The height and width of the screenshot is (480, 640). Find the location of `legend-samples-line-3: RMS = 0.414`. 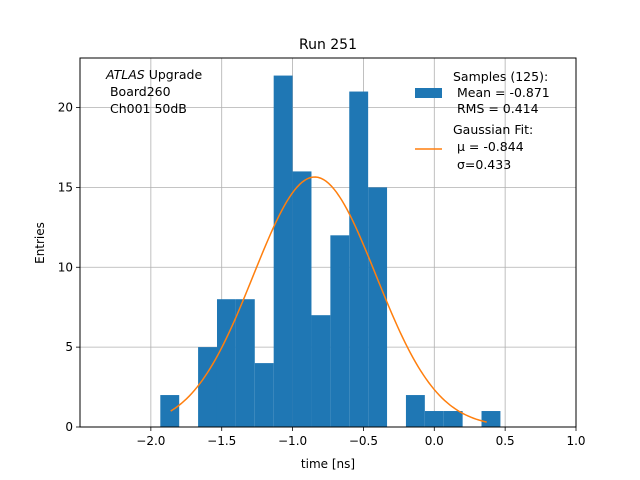

legend-samples-line-3: RMS = 0.414 is located at coordinates (496, 108).